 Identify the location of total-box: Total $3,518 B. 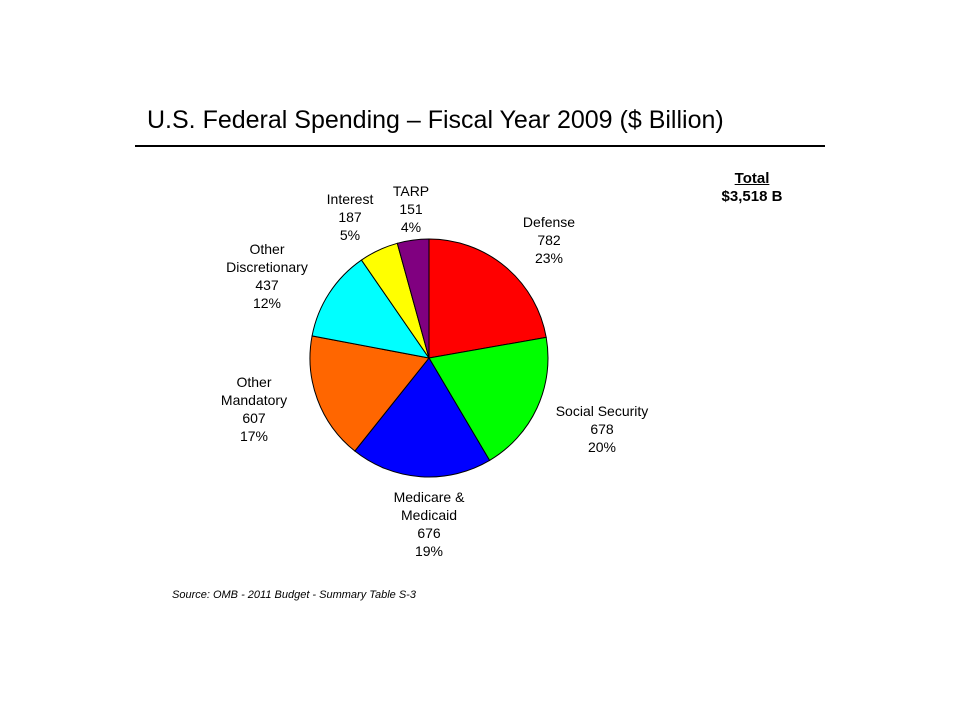
(752, 188).